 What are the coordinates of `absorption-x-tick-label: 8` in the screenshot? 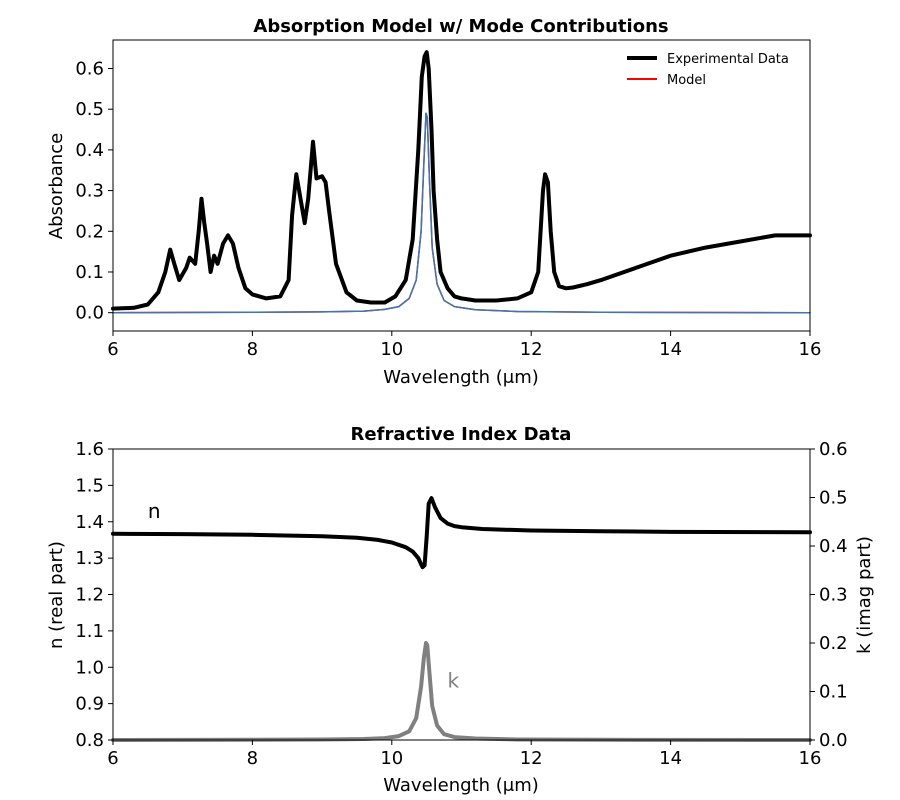 It's located at (252, 349).